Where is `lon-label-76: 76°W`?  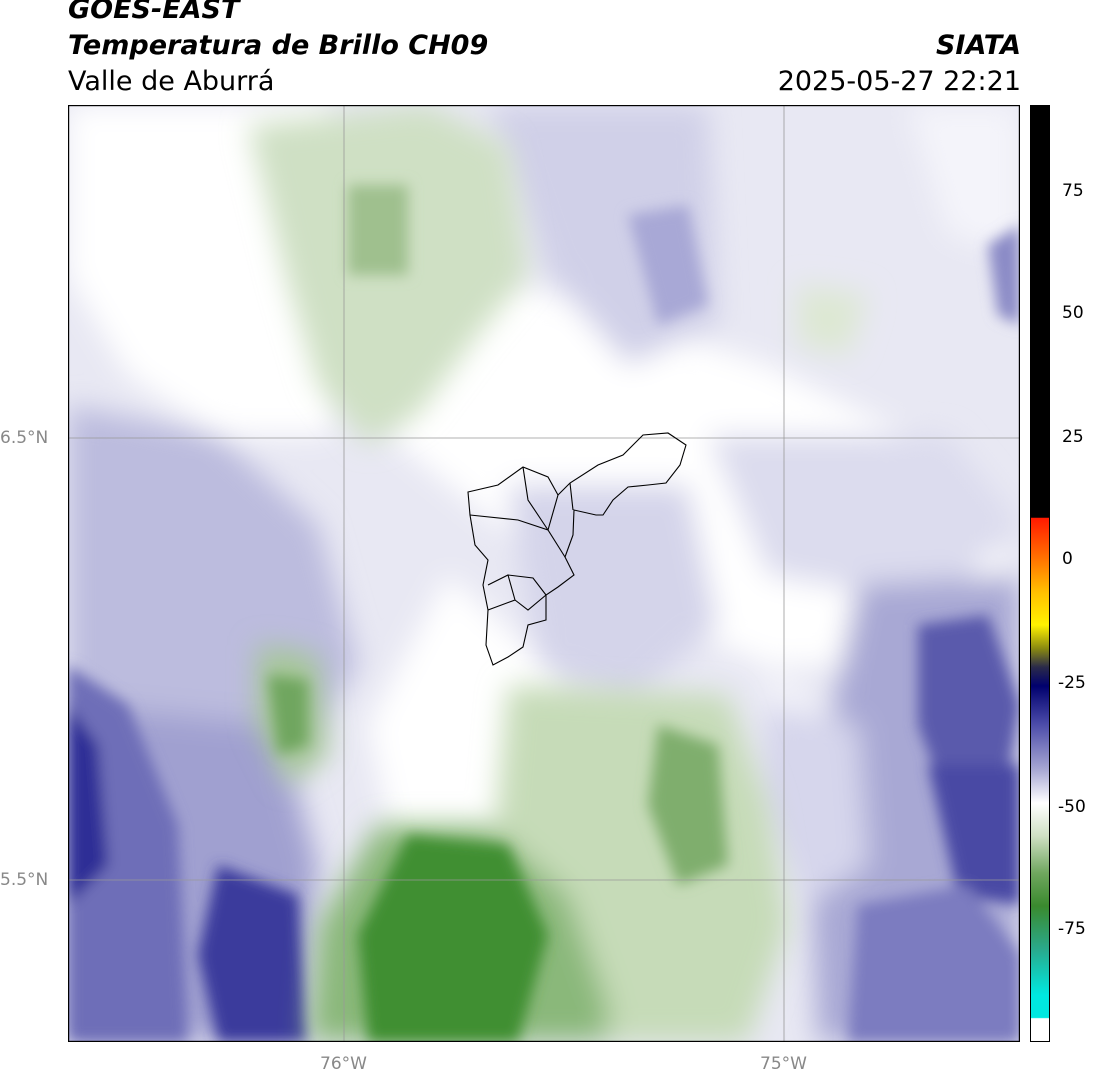
lon-label-76: 76°W is located at coordinates (343, 1064).